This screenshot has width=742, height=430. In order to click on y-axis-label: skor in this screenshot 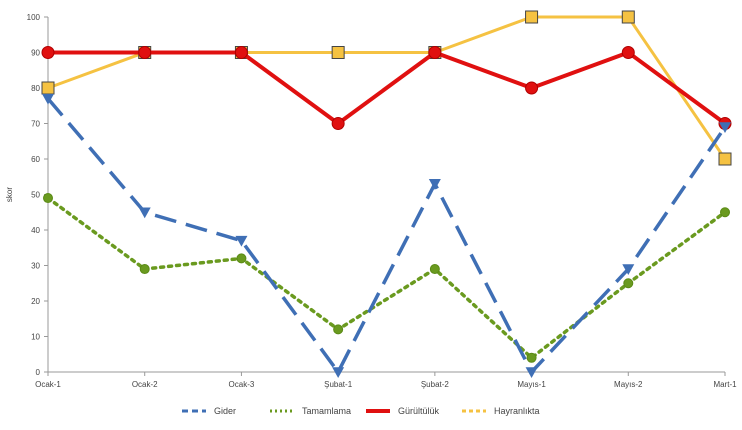, I will do `click(9, 194)`.